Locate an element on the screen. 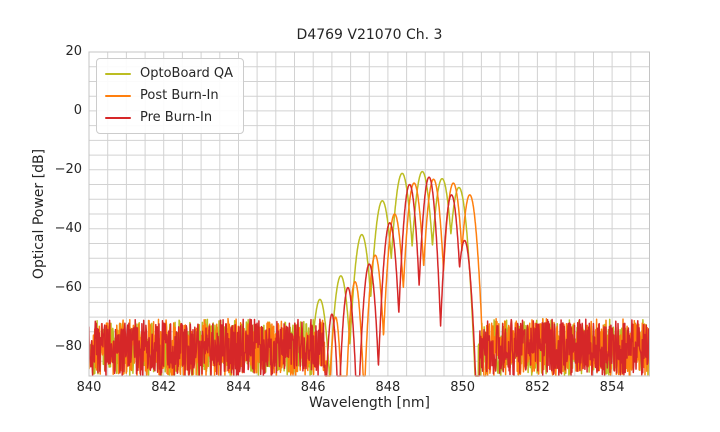 The width and height of the screenshot is (720, 432). legend-item: OptoBoard QA is located at coordinates (169, 73).